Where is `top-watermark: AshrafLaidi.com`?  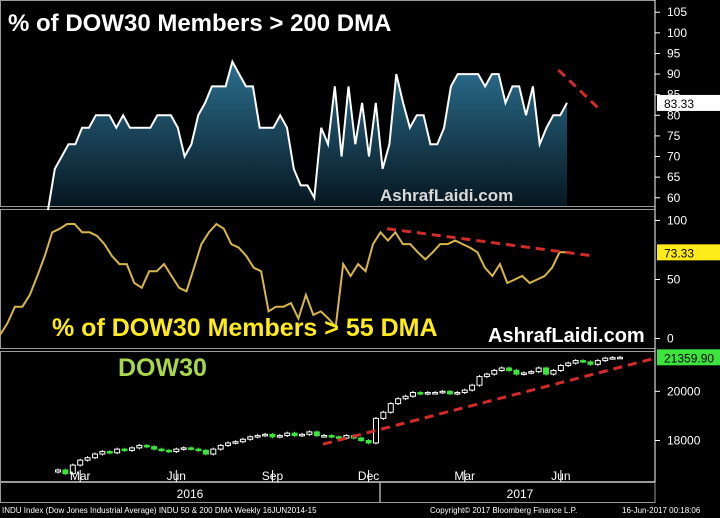 top-watermark: AshrafLaidi.com is located at coordinates (447, 195).